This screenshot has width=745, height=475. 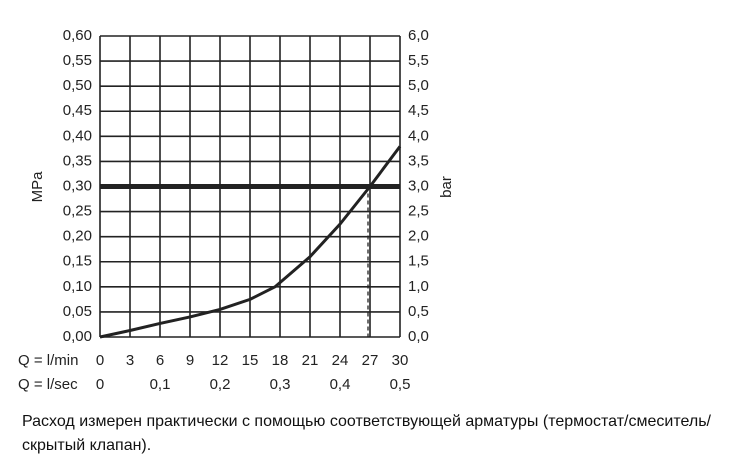 What do you see at coordinates (77, 211) in the screenshot?
I see `y-tick-label: 0,25` at bounding box center [77, 211].